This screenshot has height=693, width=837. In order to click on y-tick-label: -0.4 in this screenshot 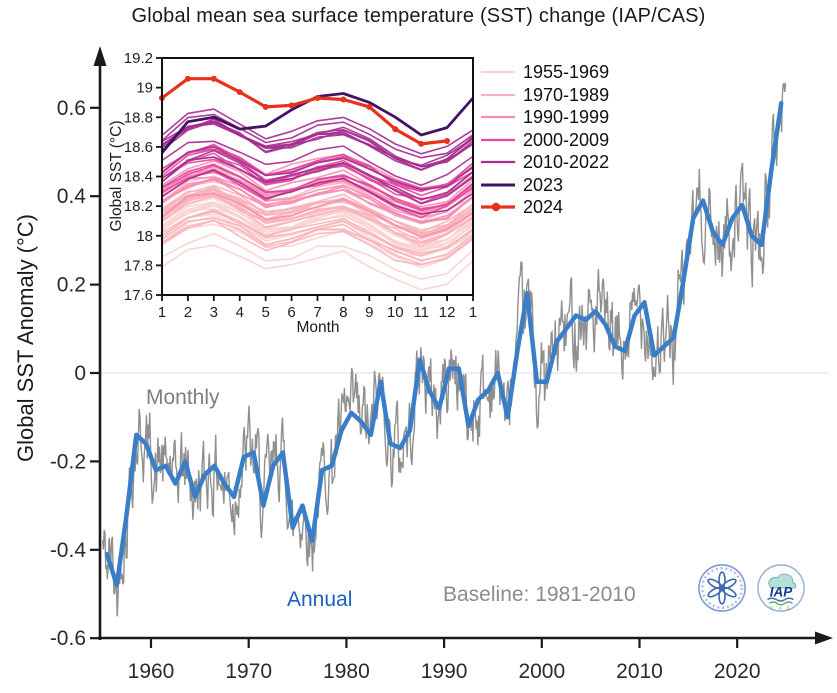, I will do `click(68, 550)`.